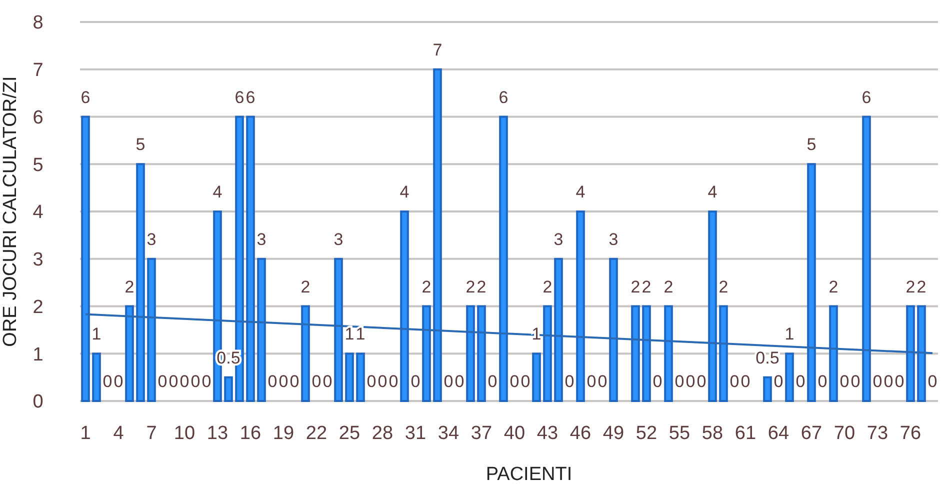  I want to click on x-tick-label: 52, so click(647, 433).